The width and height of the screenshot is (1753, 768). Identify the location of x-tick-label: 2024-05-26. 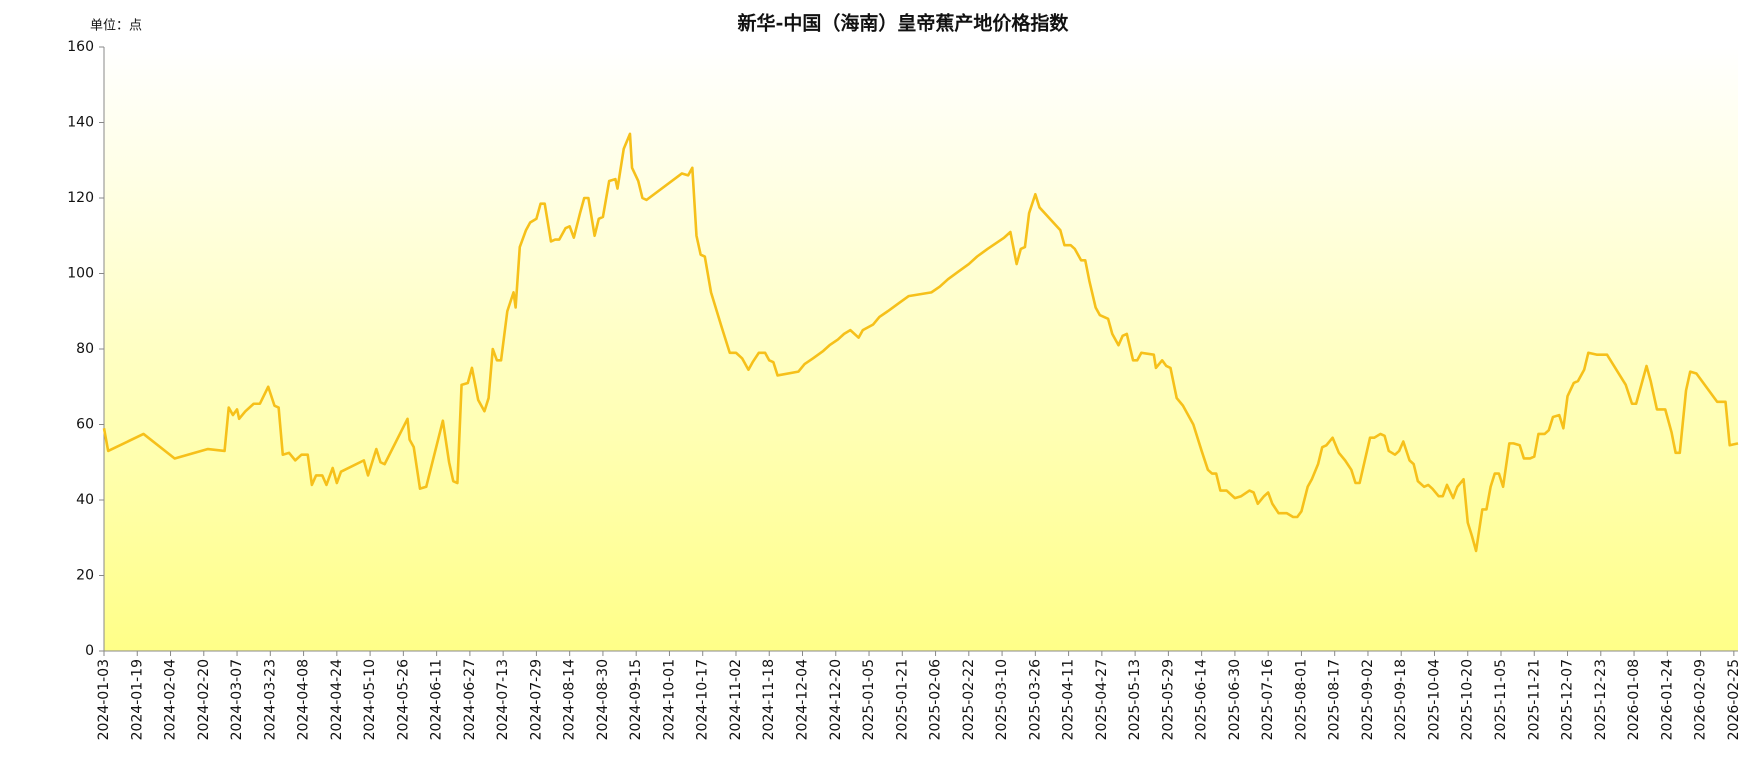
(403, 699).